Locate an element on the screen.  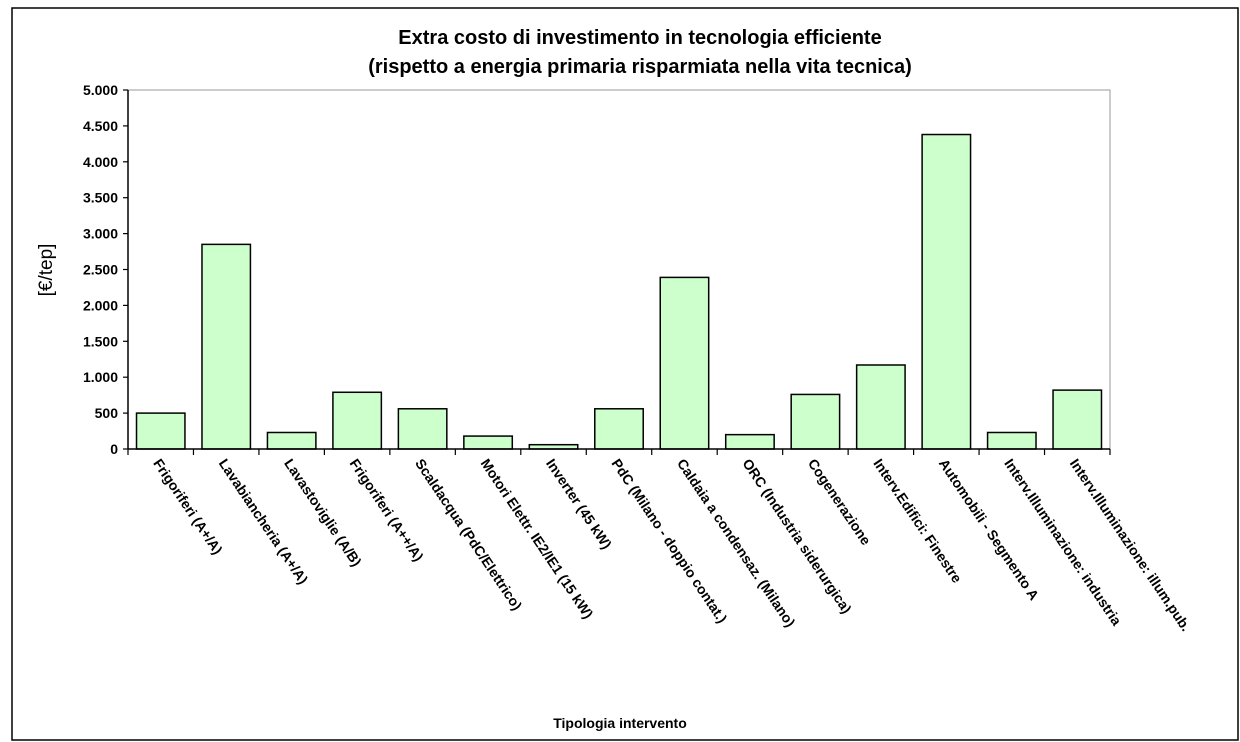
y-tick-label: 4.500 is located at coordinates (100, 126).